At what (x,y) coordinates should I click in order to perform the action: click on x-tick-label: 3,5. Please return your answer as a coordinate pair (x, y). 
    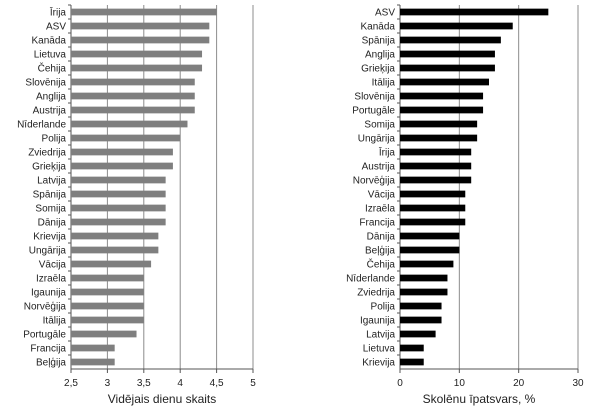
    Looking at the image, I should click on (144, 383).